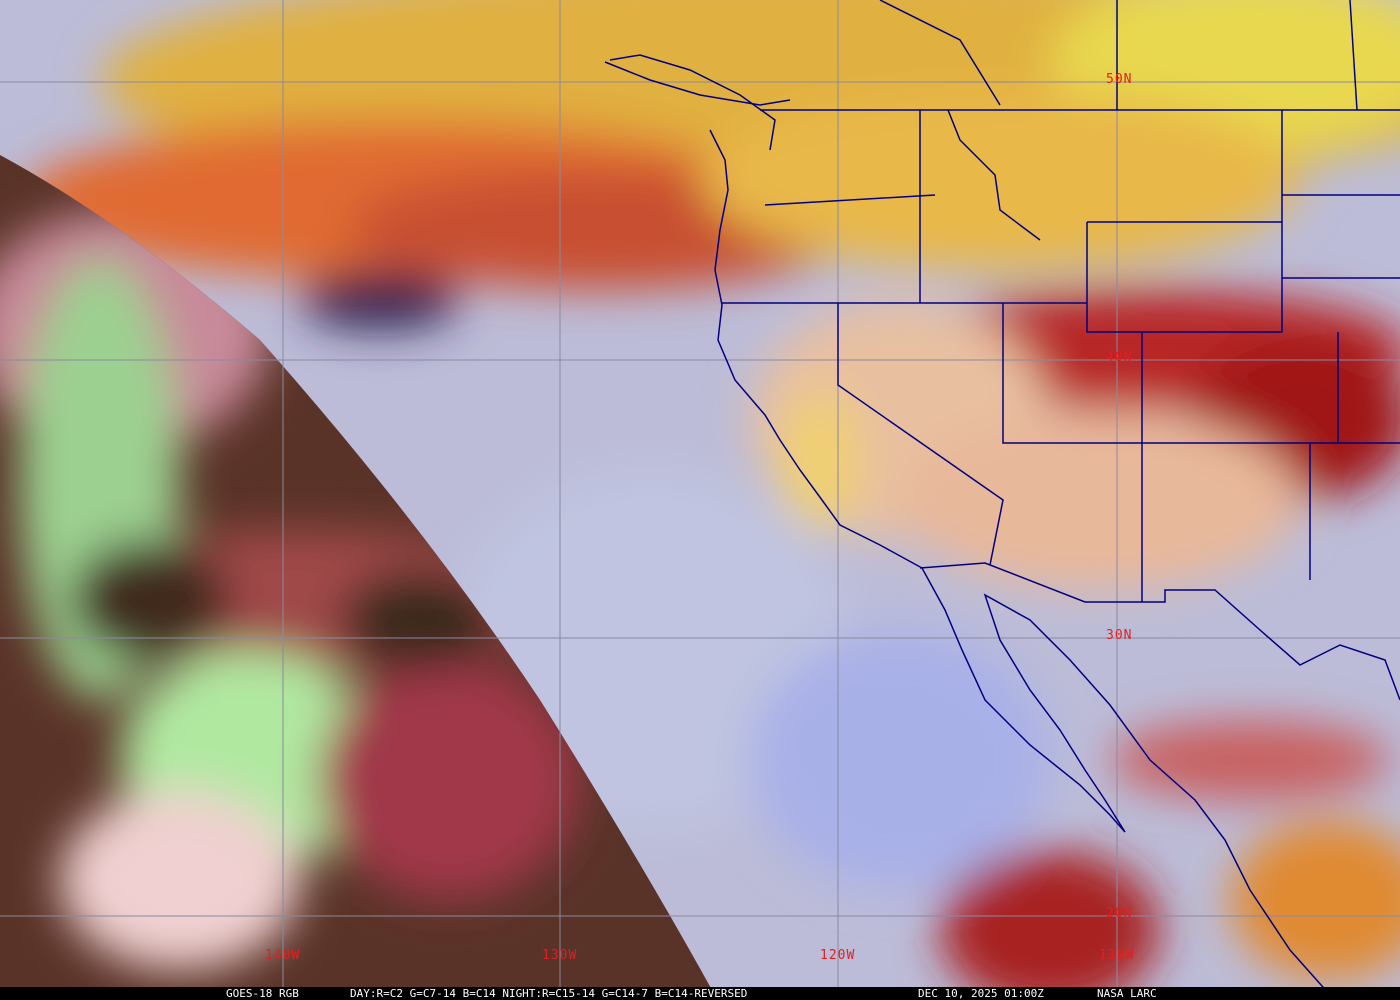 The width and height of the screenshot is (1400, 1000). I want to click on product-label: GOES-18 RGB, so click(262, 993).